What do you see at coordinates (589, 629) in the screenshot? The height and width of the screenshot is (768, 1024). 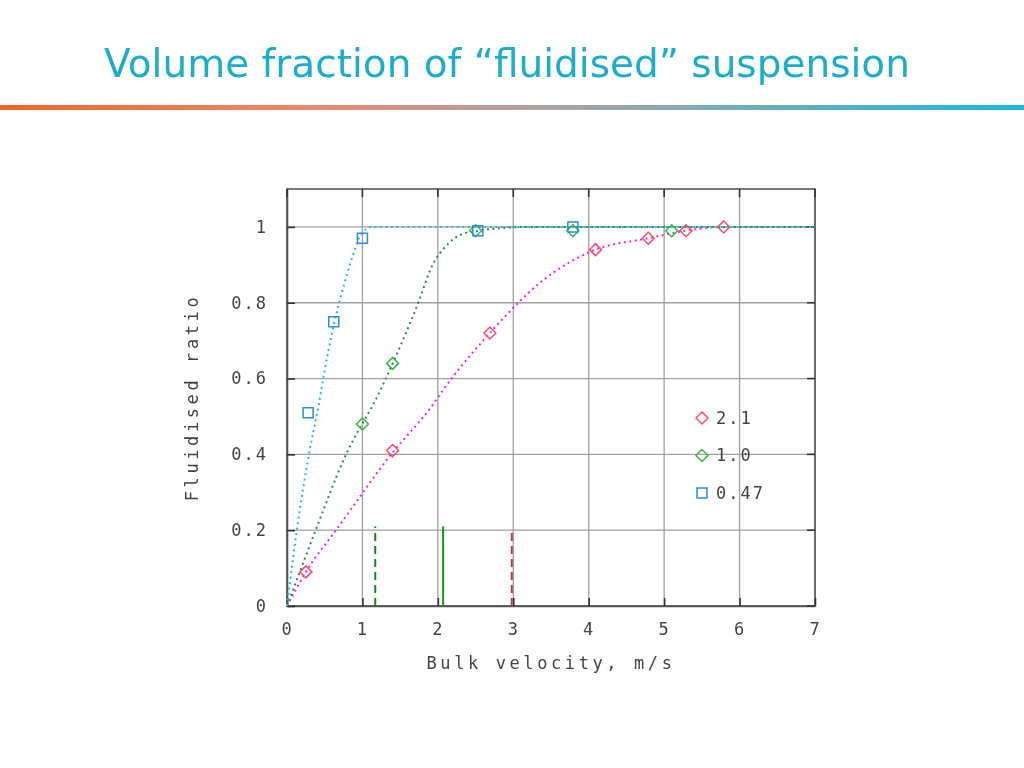 I see `x-tick-label: 4` at bounding box center [589, 629].